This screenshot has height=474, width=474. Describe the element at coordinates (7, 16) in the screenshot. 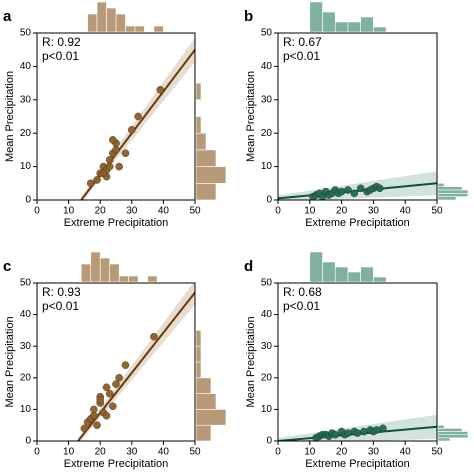

I see `panel-label: a` at that location.